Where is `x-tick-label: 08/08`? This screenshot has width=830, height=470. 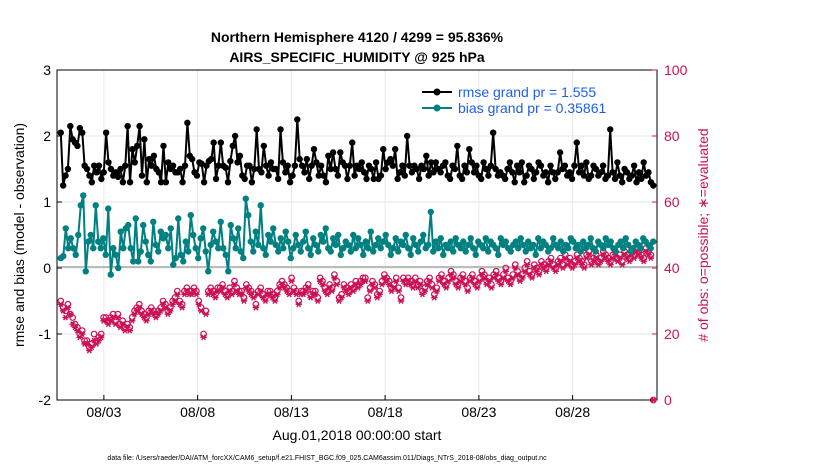
x-tick-label: 08/08 is located at coordinates (197, 412).